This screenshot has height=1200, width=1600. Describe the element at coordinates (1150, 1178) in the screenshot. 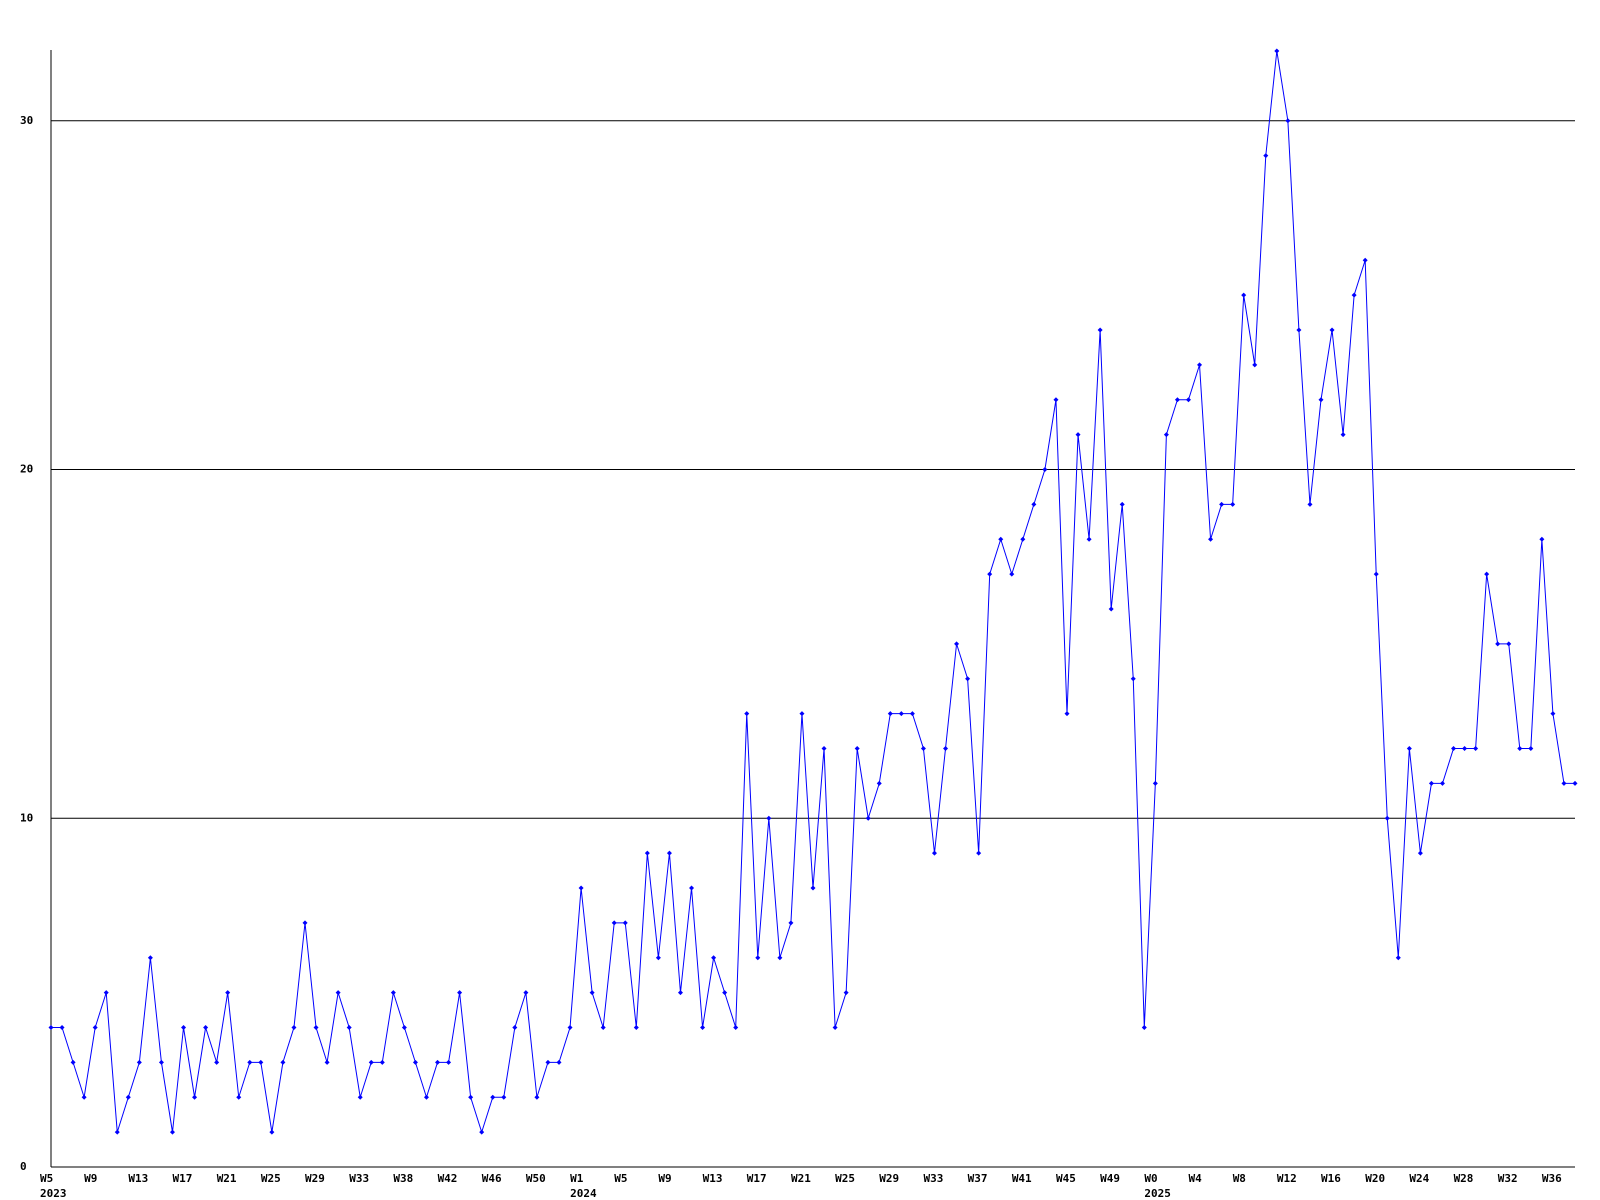

I see `x-tick-label: W0` at that location.